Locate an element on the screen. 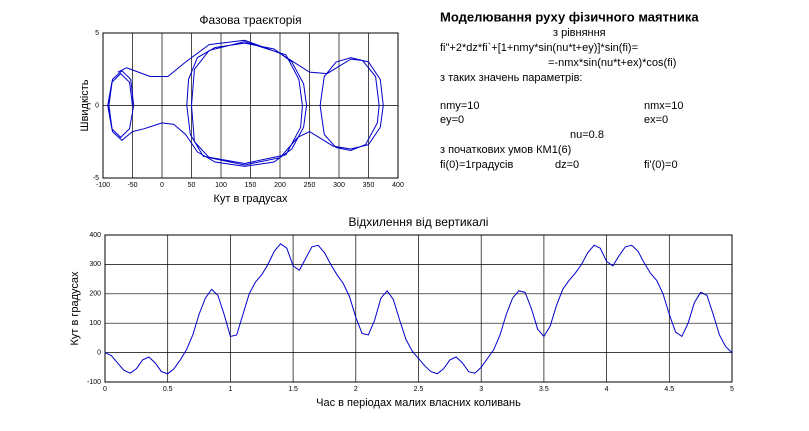  text-line: dz=0 is located at coordinates (567, 165).